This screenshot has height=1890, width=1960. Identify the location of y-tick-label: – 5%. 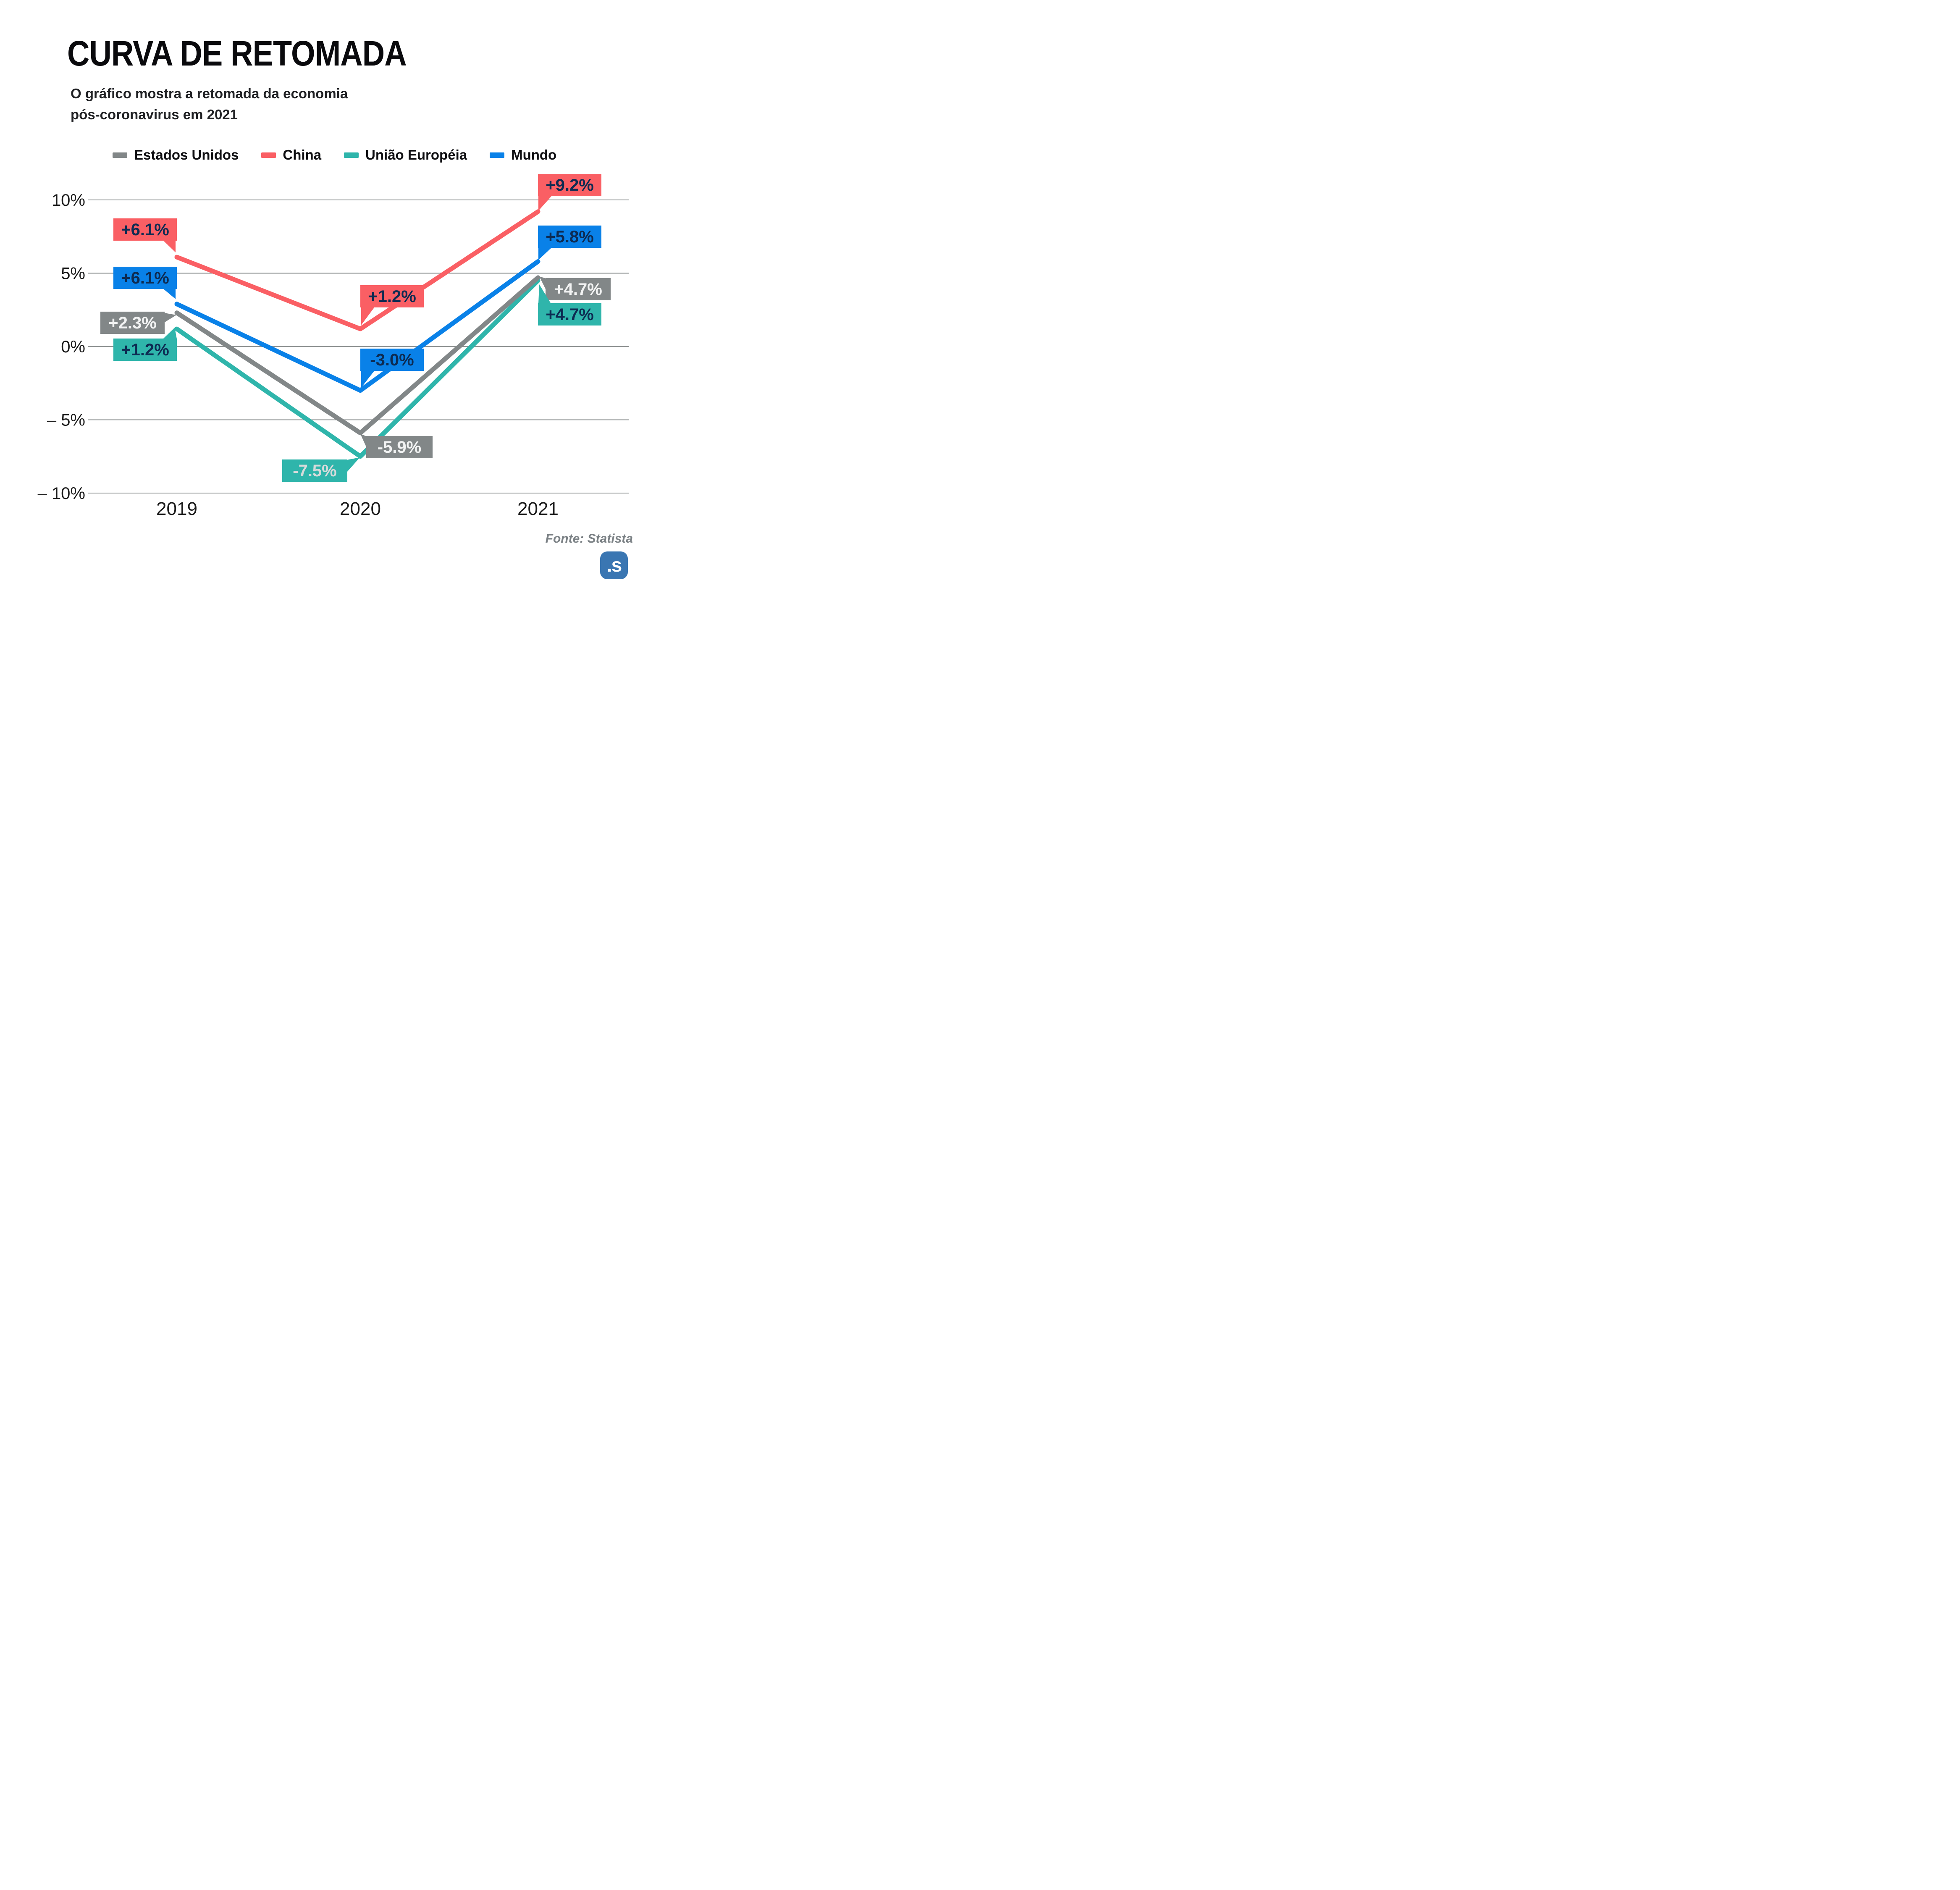
(66, 420).